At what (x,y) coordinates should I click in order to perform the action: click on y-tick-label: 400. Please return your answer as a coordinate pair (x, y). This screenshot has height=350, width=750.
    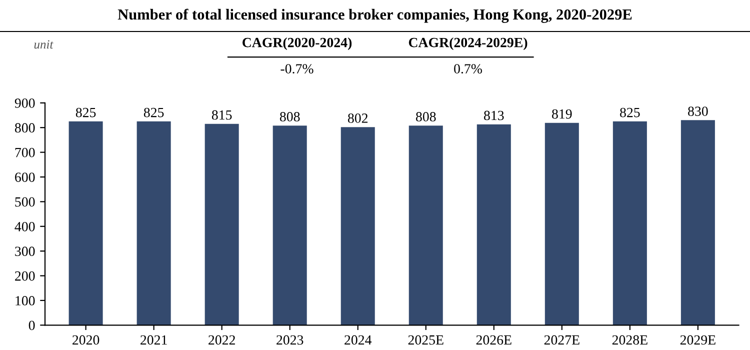
    Looking at the image, I should click on (24, 227).